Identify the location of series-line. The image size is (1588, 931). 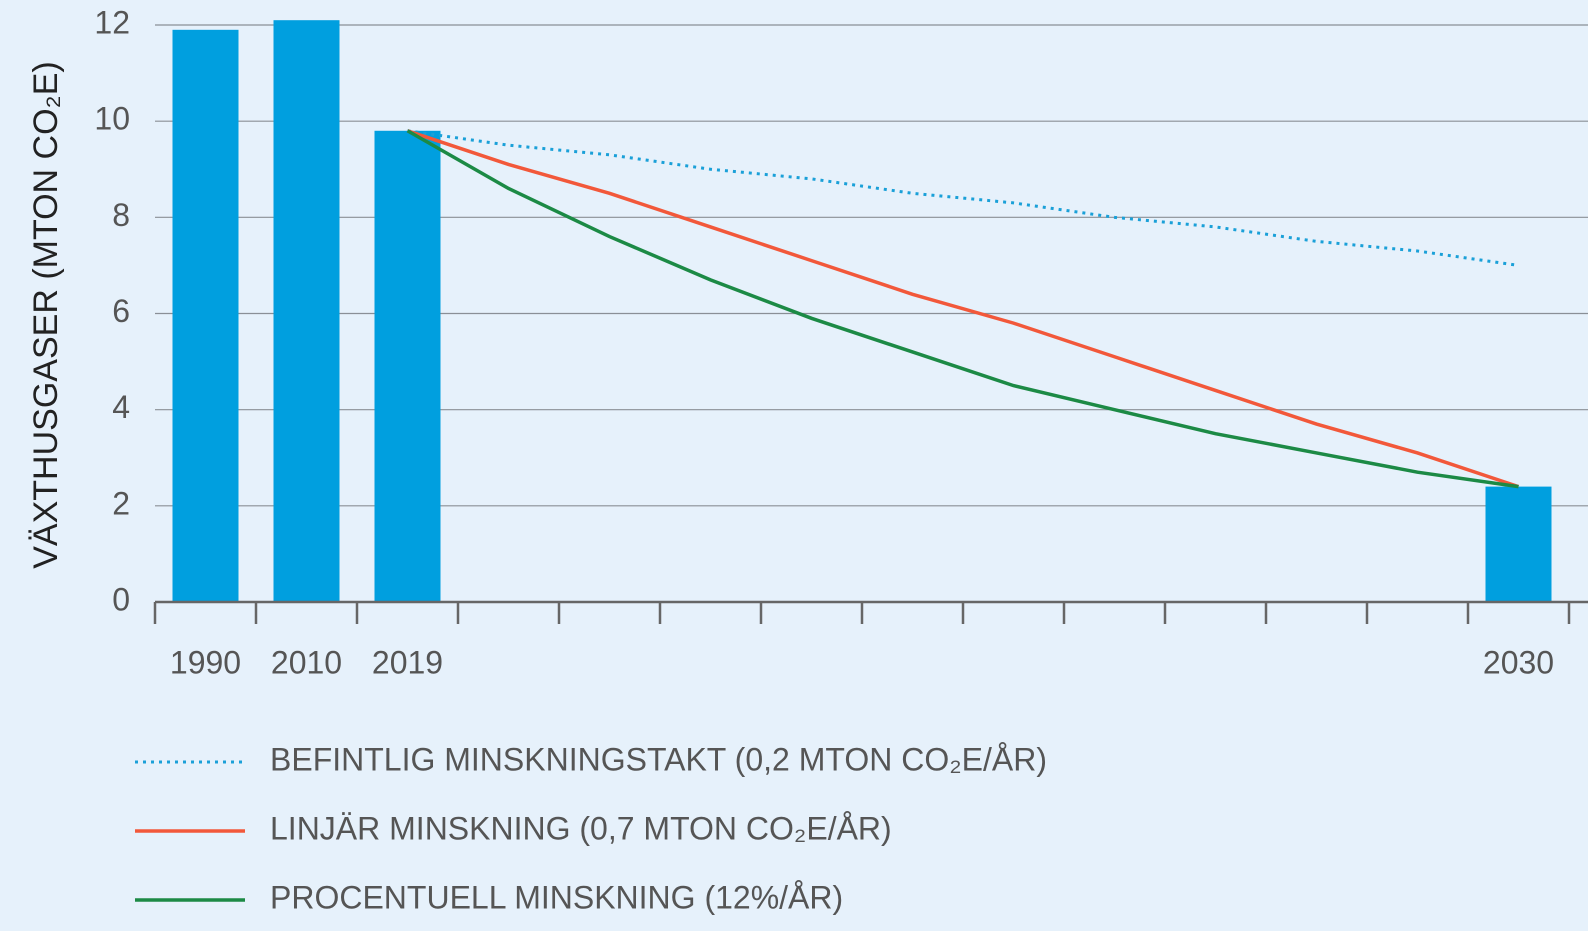
(963, 198).